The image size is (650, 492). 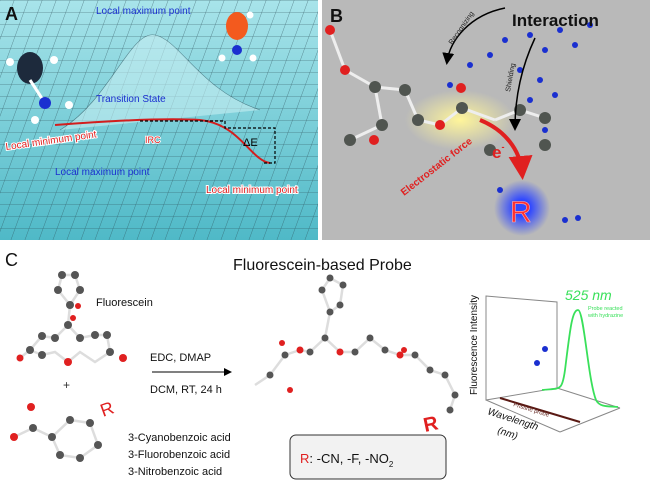 I want to click on r-group-acid: R, so click(x=107, y=409).